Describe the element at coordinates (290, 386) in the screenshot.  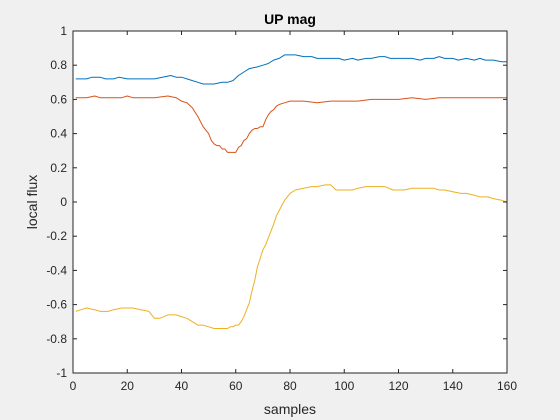
I see `x-tick-label: 80` at that location.